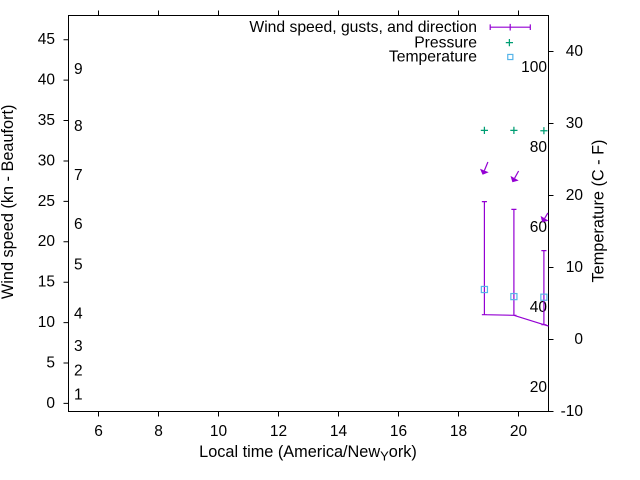 The width and height of the screenshot is (640, 480). Describe the element at coordinates (445, 42) in the screenshot. I see `svg-text: Pressure` at that location.